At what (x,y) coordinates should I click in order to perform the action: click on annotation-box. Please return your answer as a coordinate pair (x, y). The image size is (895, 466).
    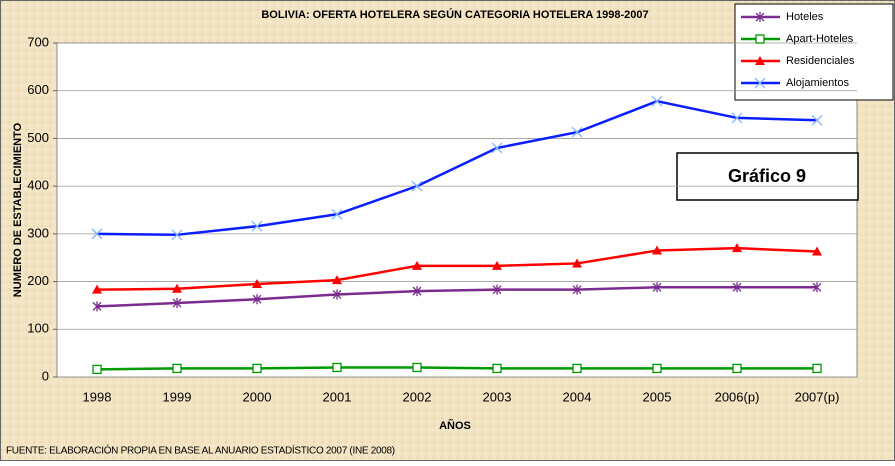
    Looking at the image, I should click on (767, 176).